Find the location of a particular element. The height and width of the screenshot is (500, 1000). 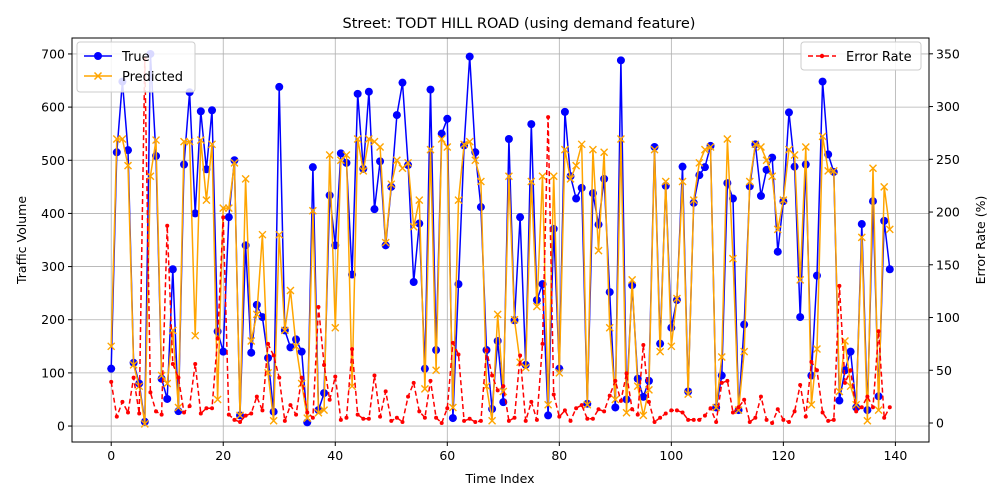

legend-right: Error Rate is located at coordinates (861, 56).